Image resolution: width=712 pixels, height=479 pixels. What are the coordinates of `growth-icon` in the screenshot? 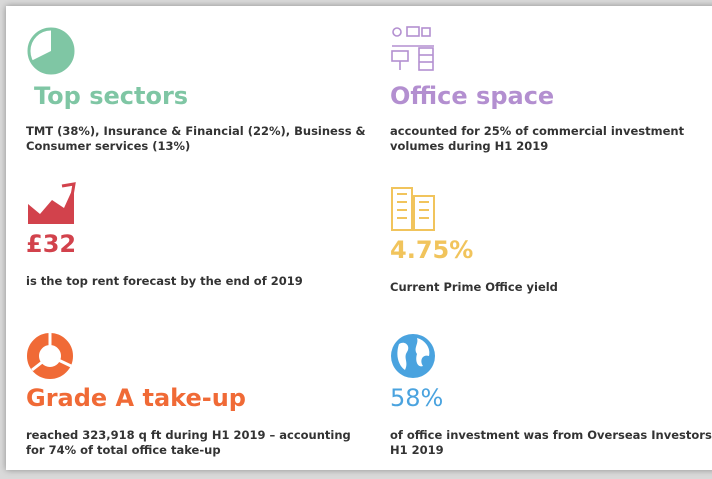 It's located at (52, 203).